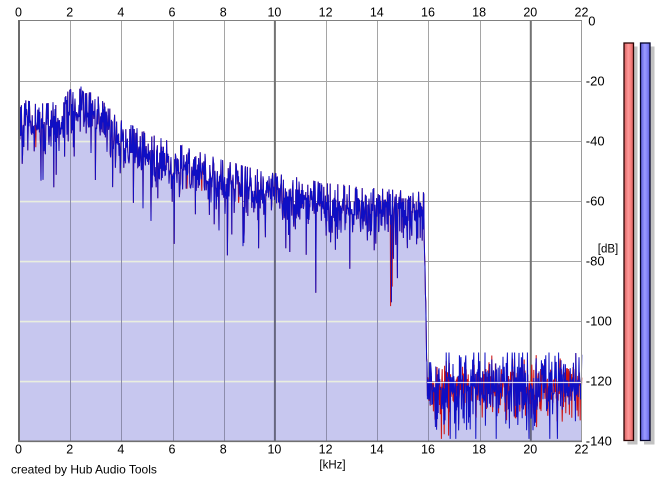 The height and width of the screenshot is (487, 664). Describe the element at coordinates (595, 141) in the screenshot. I see `svg-text: -40` at that location.